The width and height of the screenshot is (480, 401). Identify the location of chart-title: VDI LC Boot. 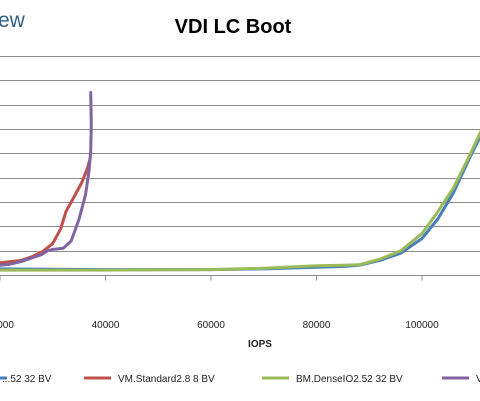
(233, 27).